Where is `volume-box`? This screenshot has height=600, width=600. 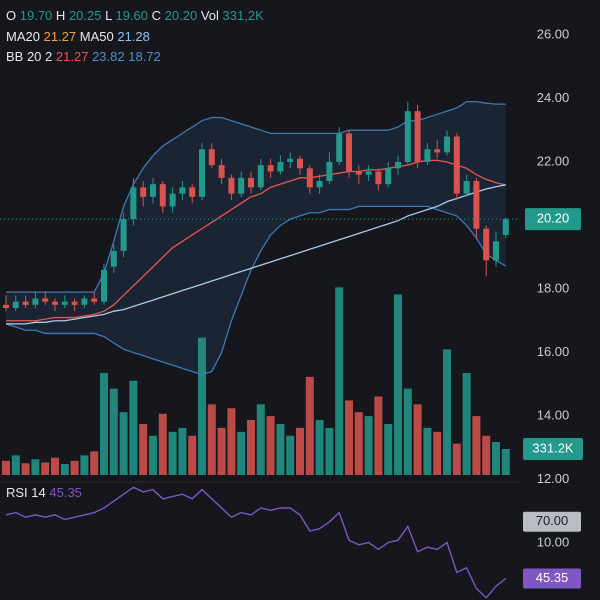
volume-box is located at coordinates (553, 448).